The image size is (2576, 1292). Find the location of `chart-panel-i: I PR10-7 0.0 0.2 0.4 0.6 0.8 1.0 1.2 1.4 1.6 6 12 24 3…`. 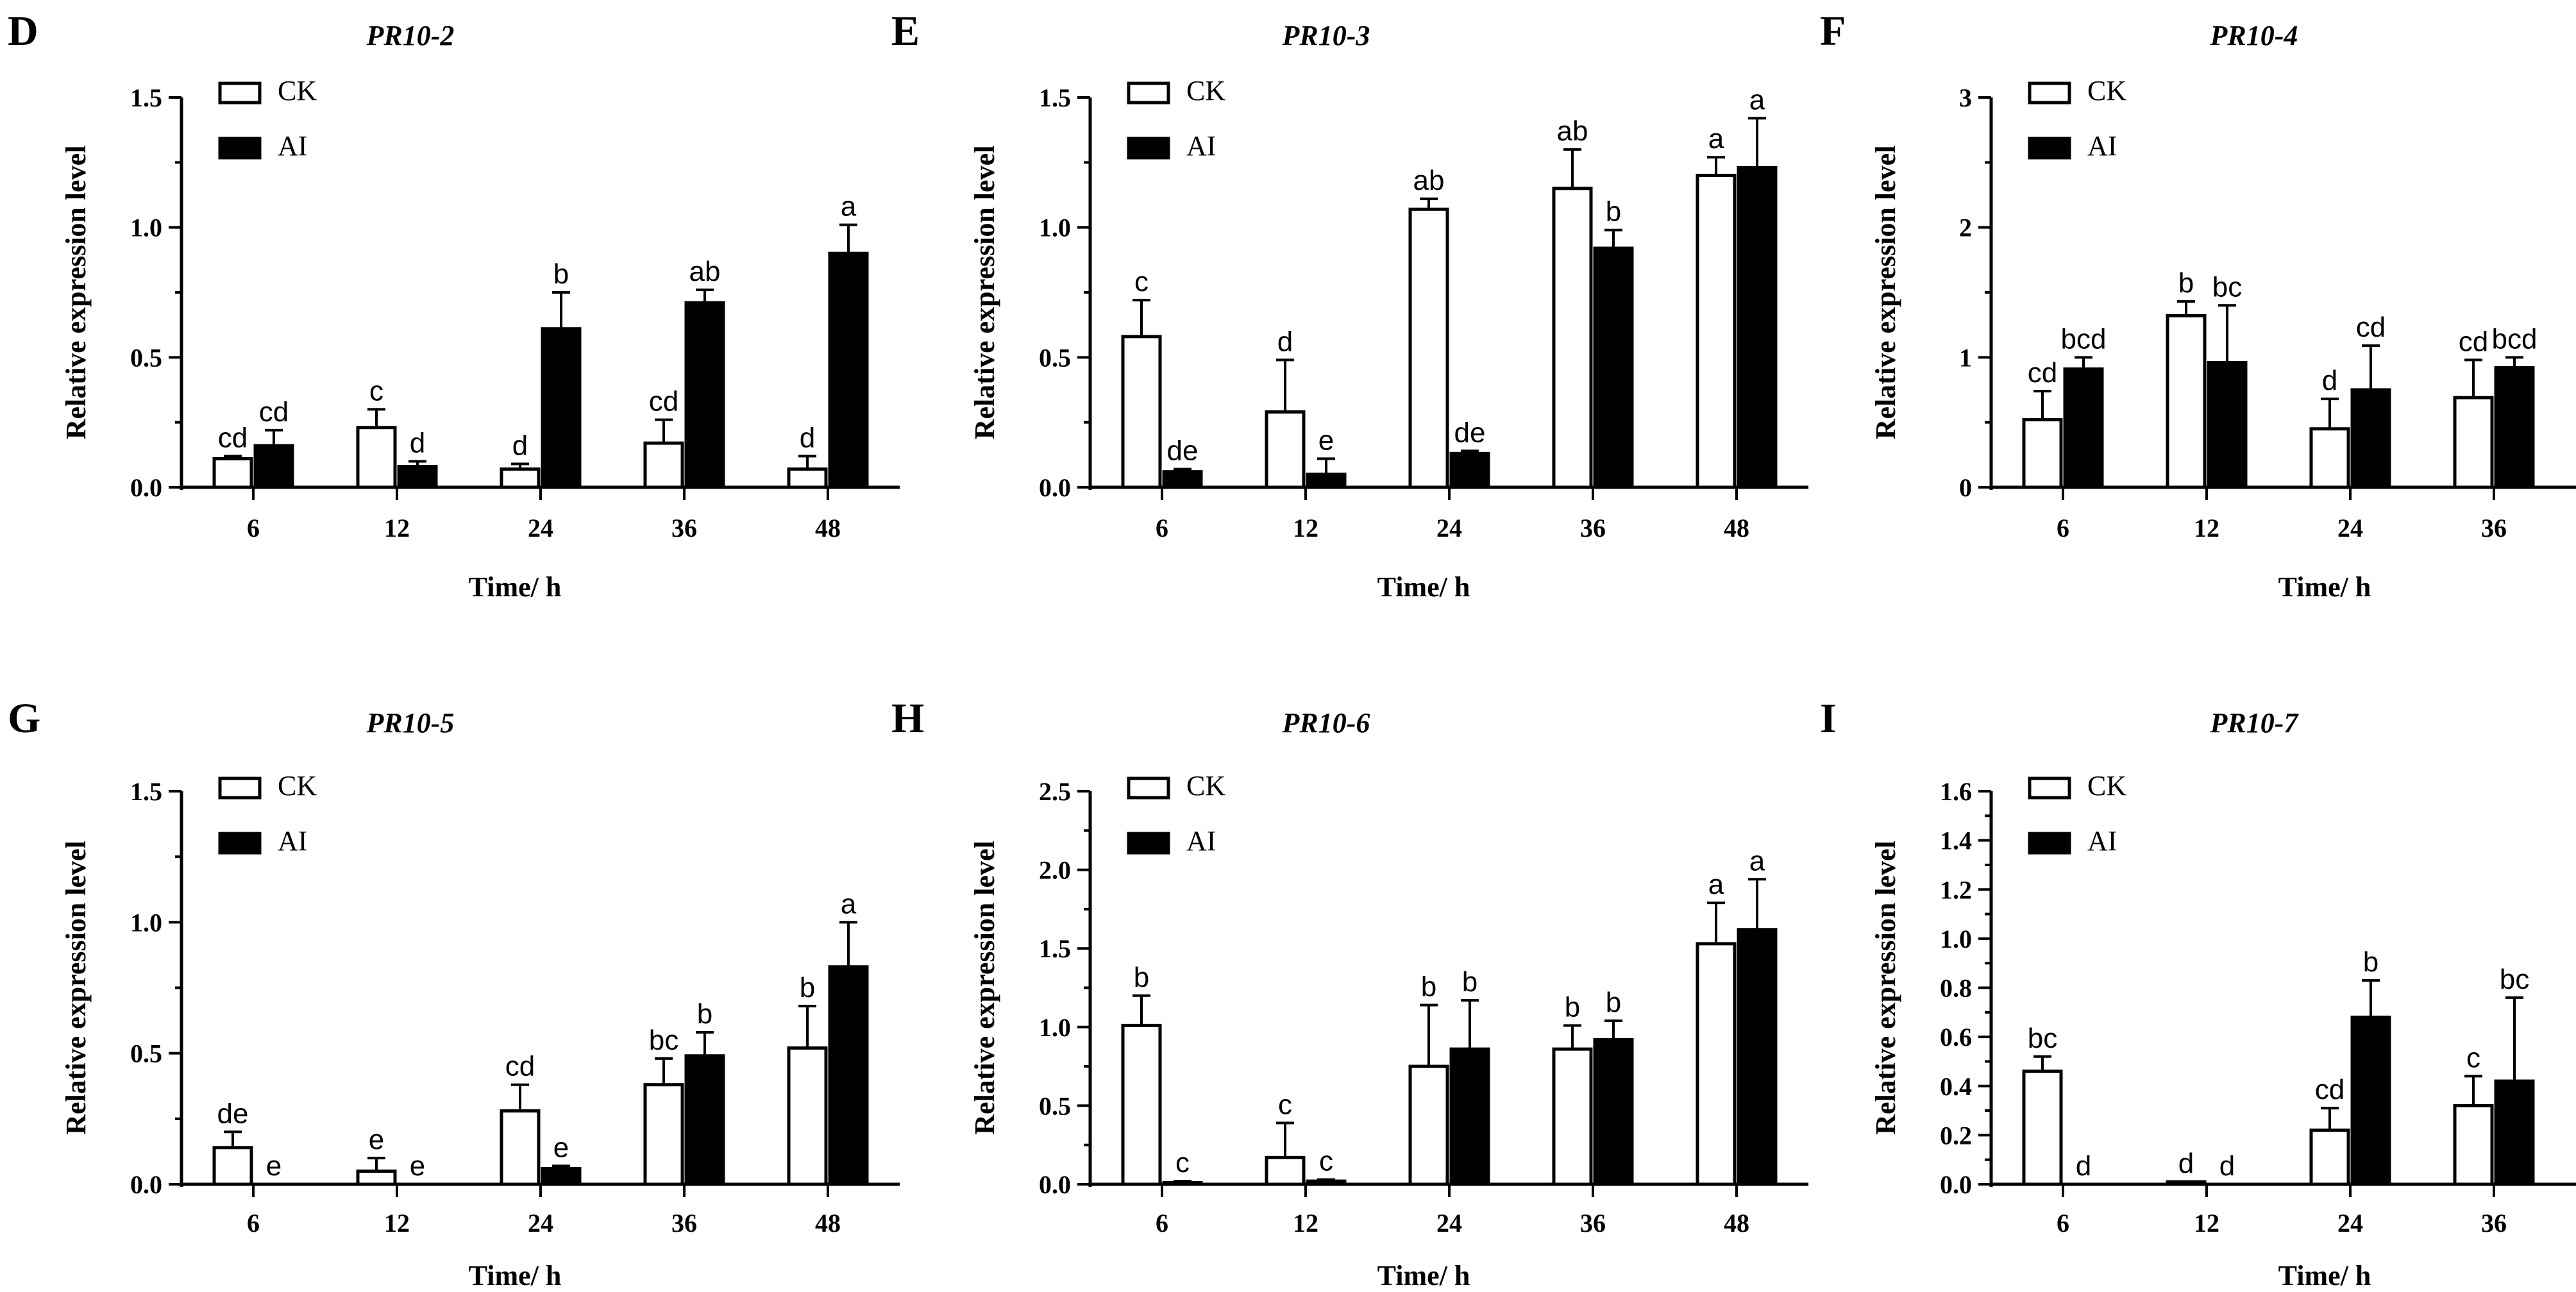

chart-panel-i: I PR10-7 0.0 0.2 0.4 0.6 0.8 1.0 1.2 1.4 1.6 6 12 24 3… is located at coordinates (2198, 993).